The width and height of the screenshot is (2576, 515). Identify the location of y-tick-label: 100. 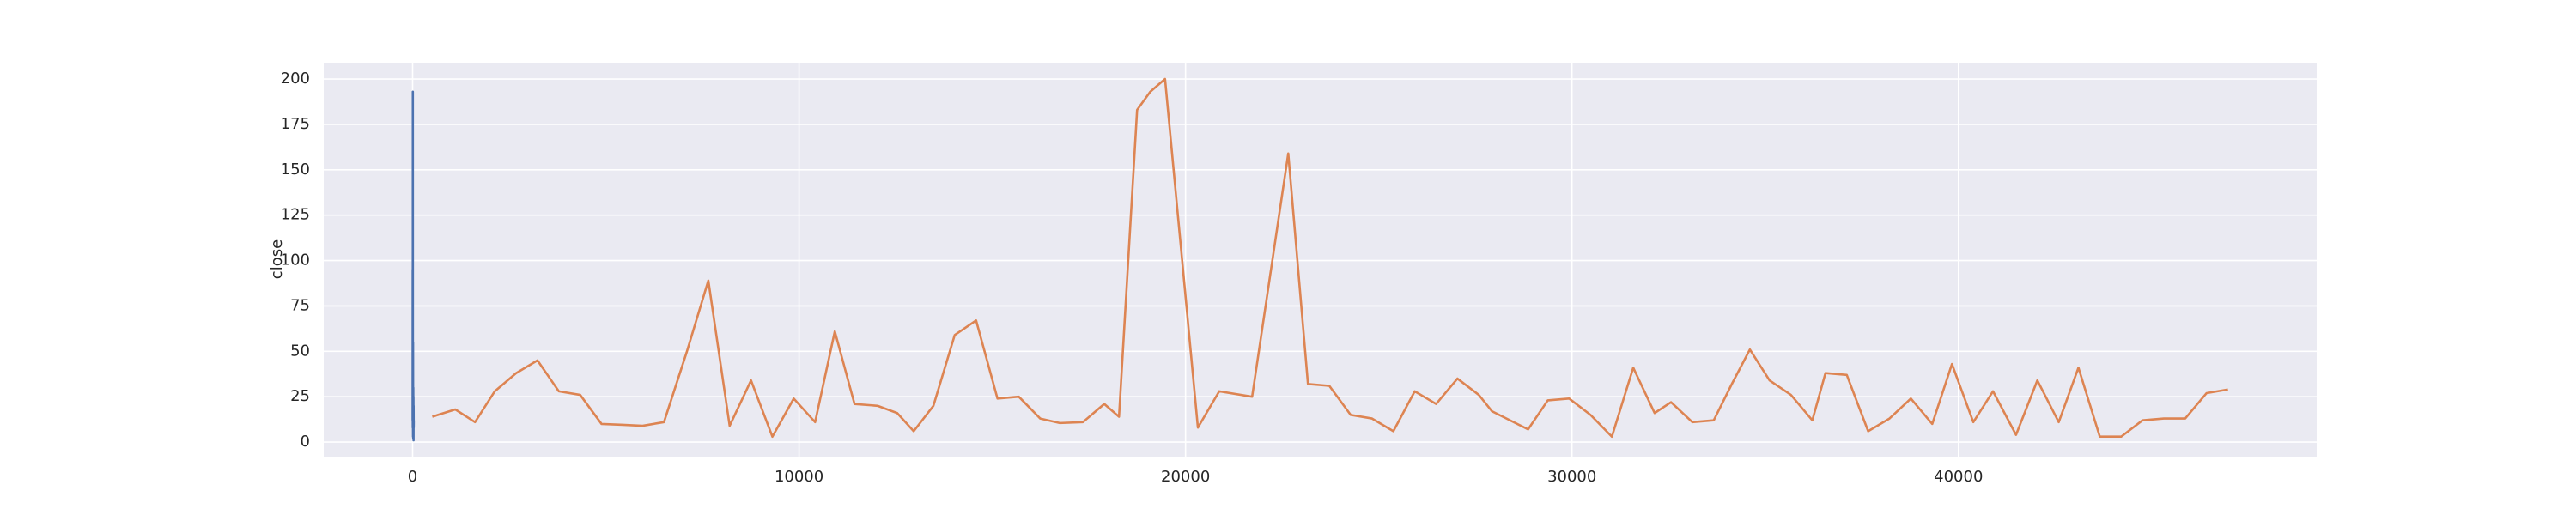
(295, 260).